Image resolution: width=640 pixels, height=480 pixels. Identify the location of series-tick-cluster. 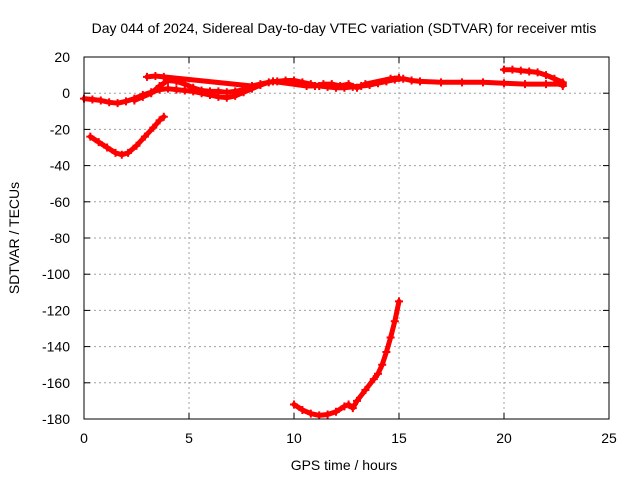
(273, 82).